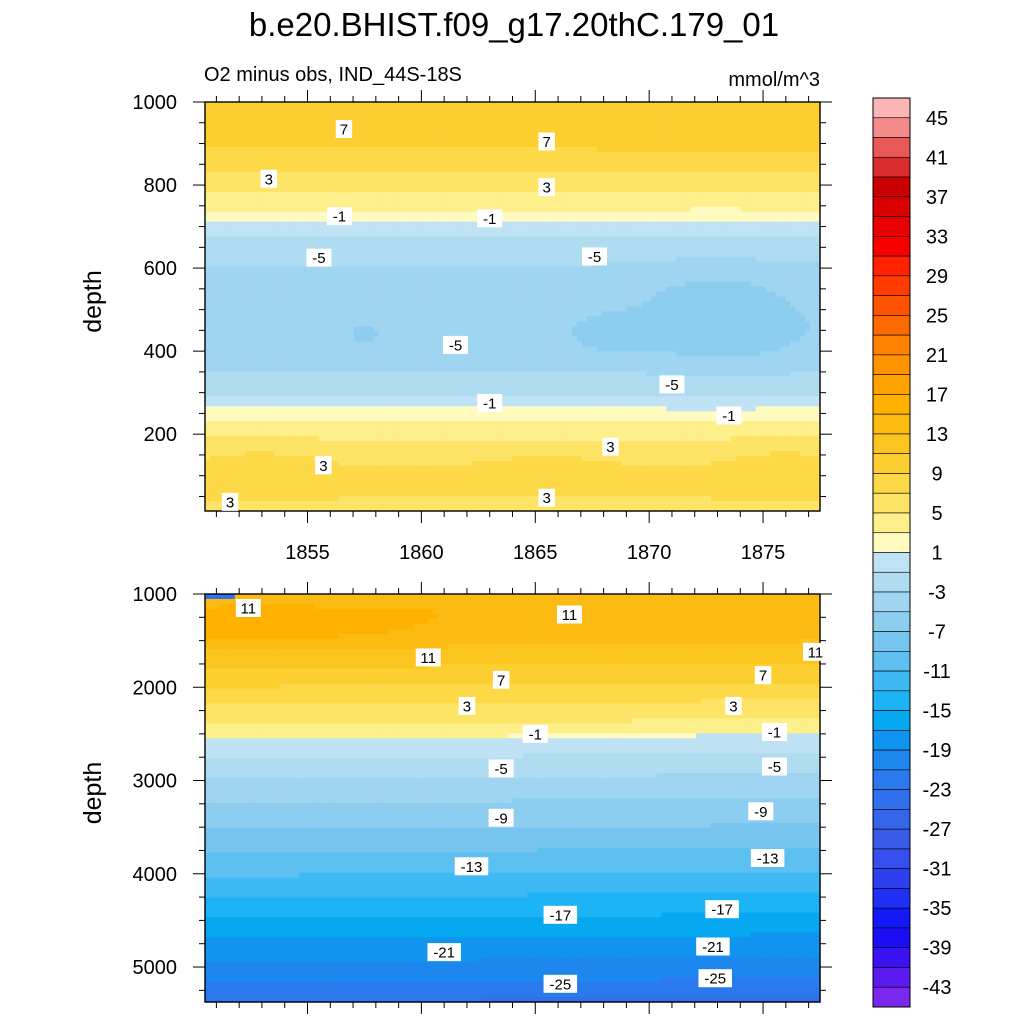  Describe the element at coordinates (936, 514) in the screenshot. I see `colorbar-tick-label: 5` at that location.